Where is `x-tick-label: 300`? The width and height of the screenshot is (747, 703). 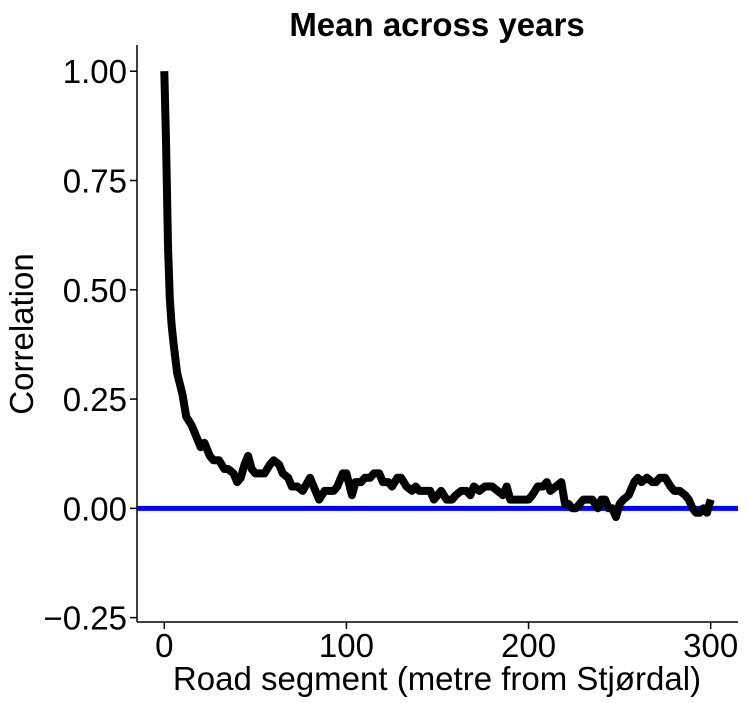 x-tick-label: 300 is located at coordinates (710, 645).